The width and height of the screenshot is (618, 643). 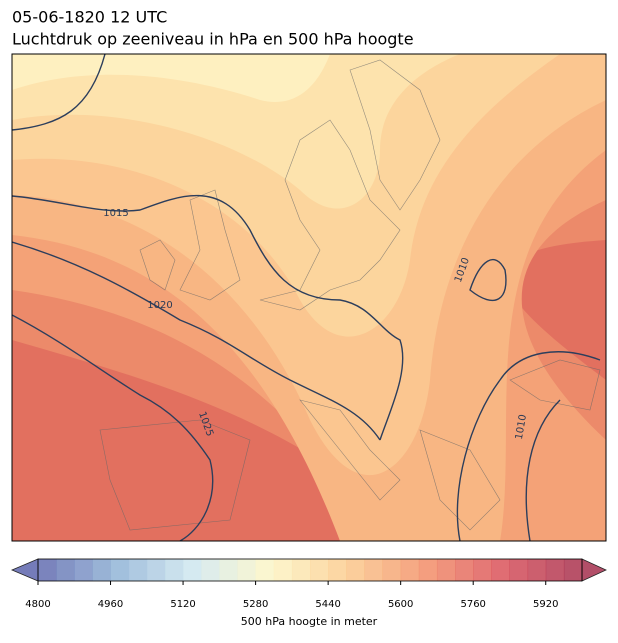 I want to click on colorbar-tick-label: 4960, so click(x=110, y=604).